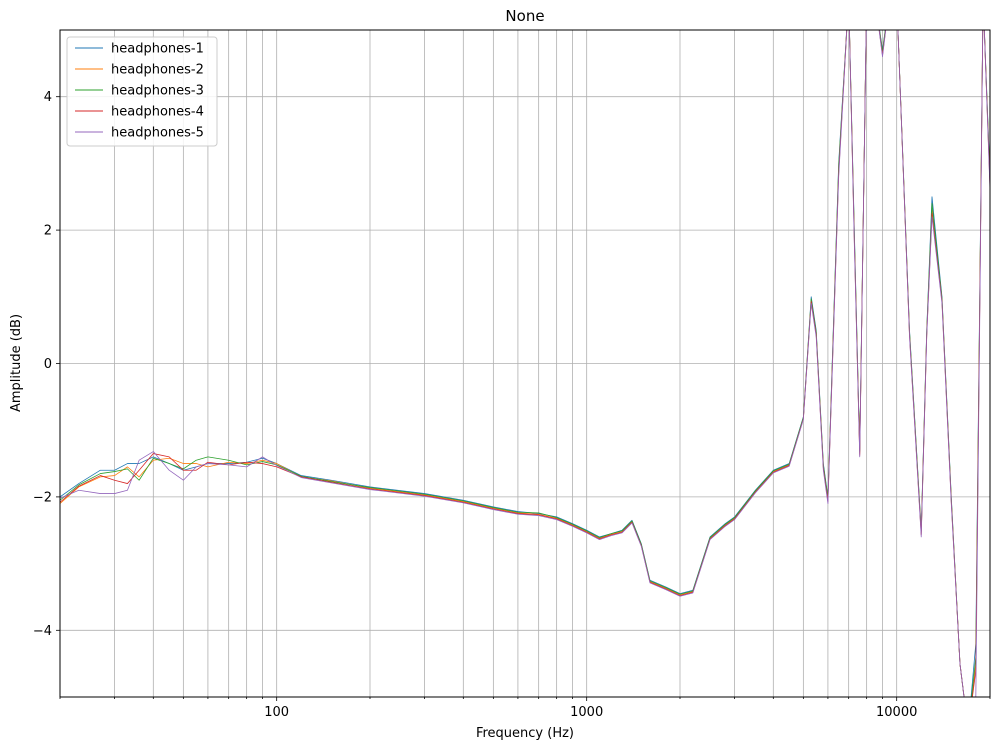 The width and height of the screenshot is (999, 750). What do you see at coordinates (42, 497) in the screenshot?
I see `y-tick-label: −2` at bounding box center [42, 497].